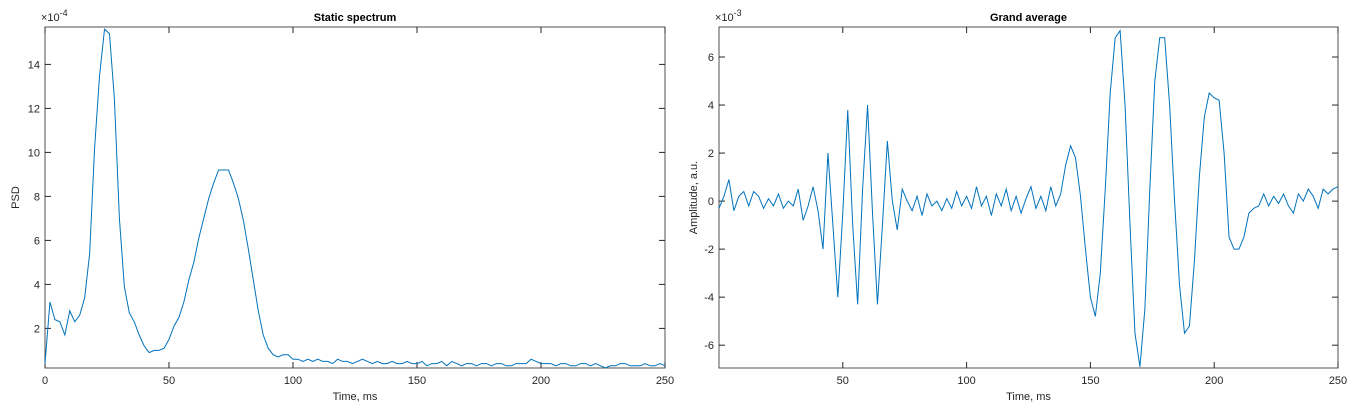 This screenshot has height=417, width=1360. What do you see at coordinates (1028, 18) in the screenshot?
I see `chart-title: Grand average` at bounding box center [1028, 18].